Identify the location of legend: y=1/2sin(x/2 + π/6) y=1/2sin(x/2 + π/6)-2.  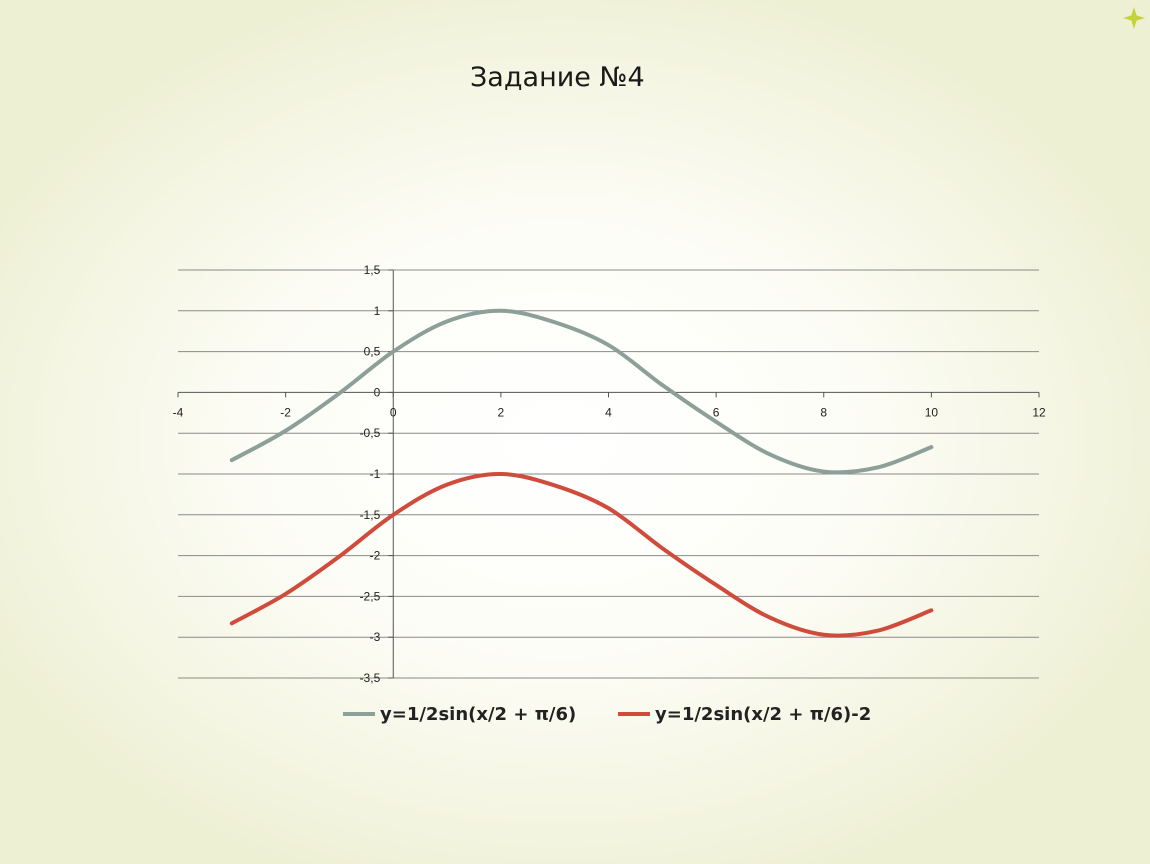
(607, 714).